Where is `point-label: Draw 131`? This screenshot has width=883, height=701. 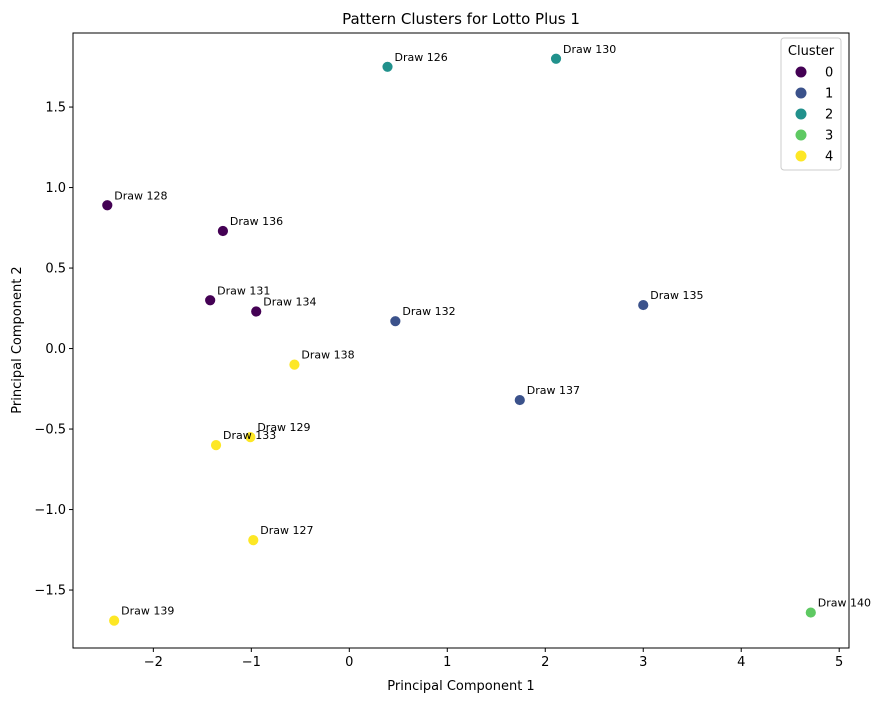 point-label: Draw 131 is located at coordinates (243, 290).